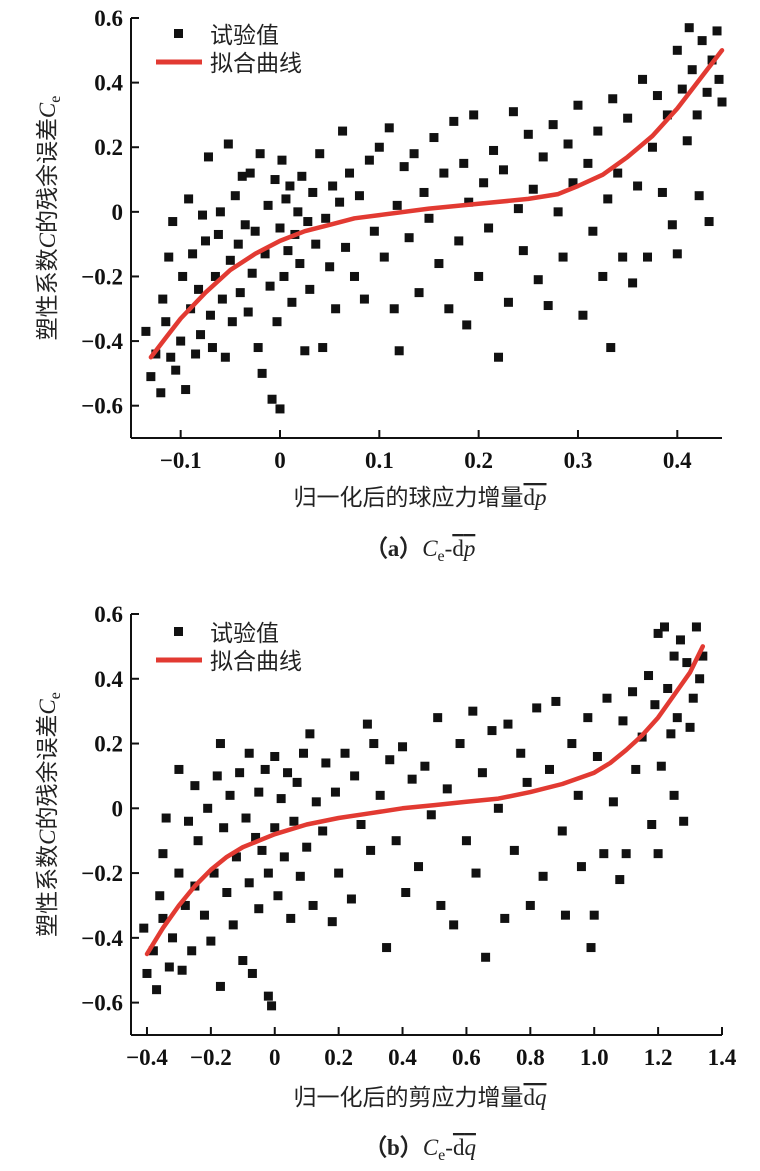  I want to click on y-axis-label: 塑性系数C的残余误差Ce, so click(49, 218).